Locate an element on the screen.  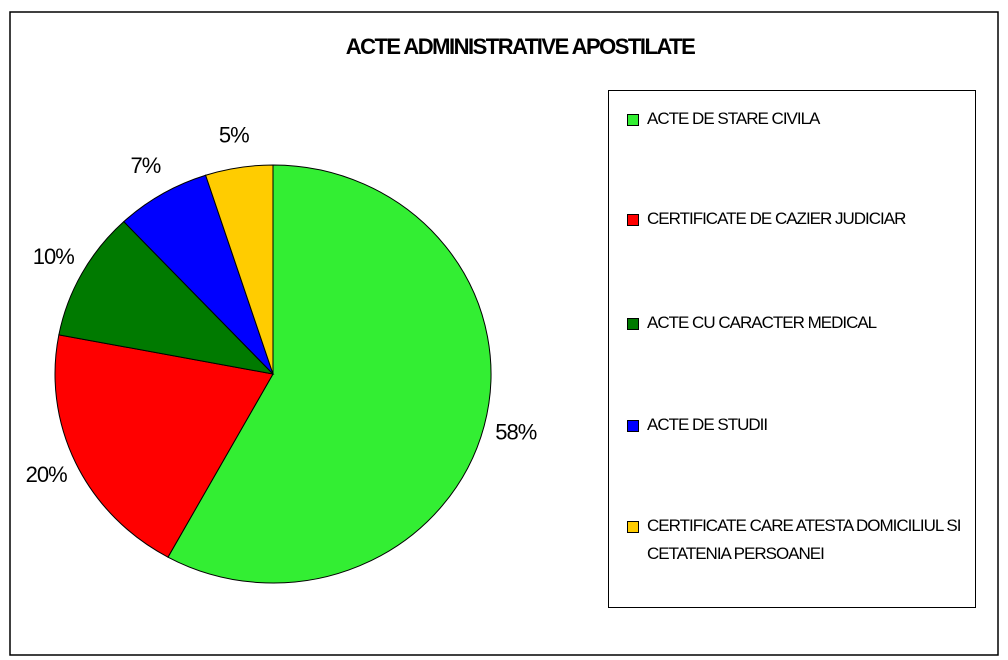
legend-entry: ACTE DE STARE CIVILA is located at coordinates (807, 119).